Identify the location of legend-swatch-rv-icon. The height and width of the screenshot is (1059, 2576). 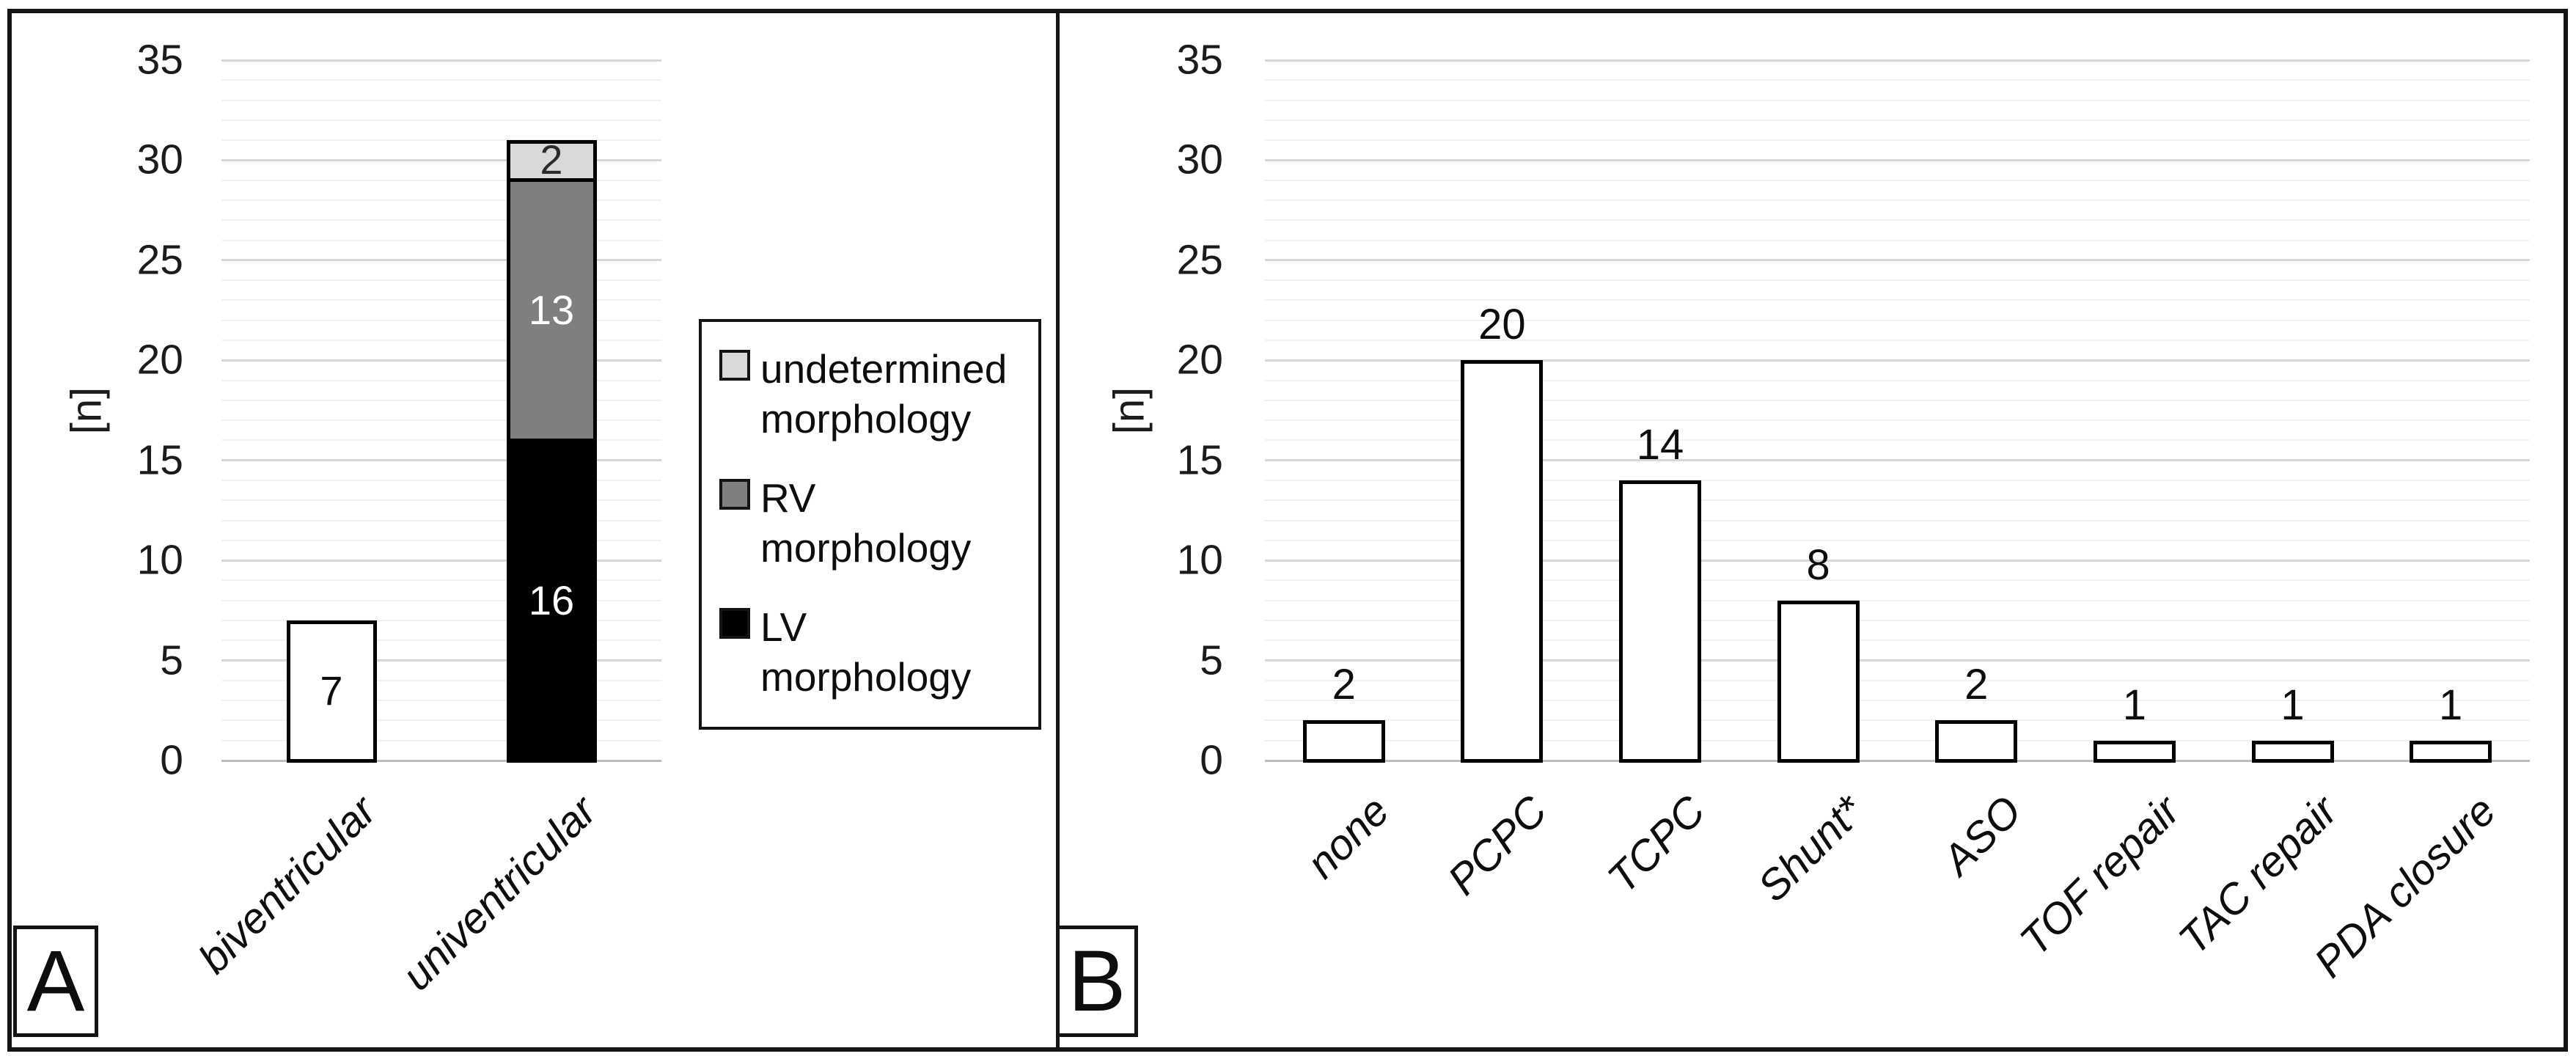
(735, 494).